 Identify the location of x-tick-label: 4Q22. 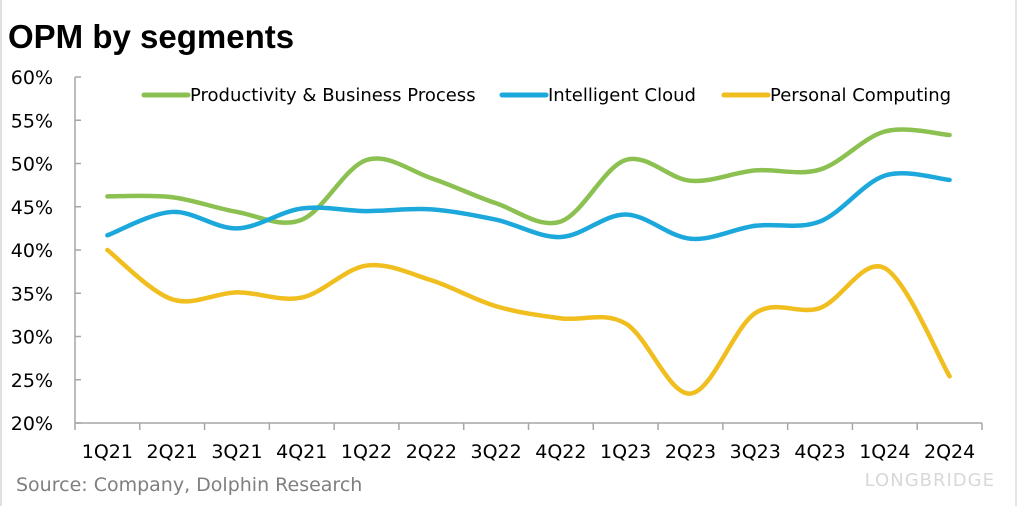
(560, 452).